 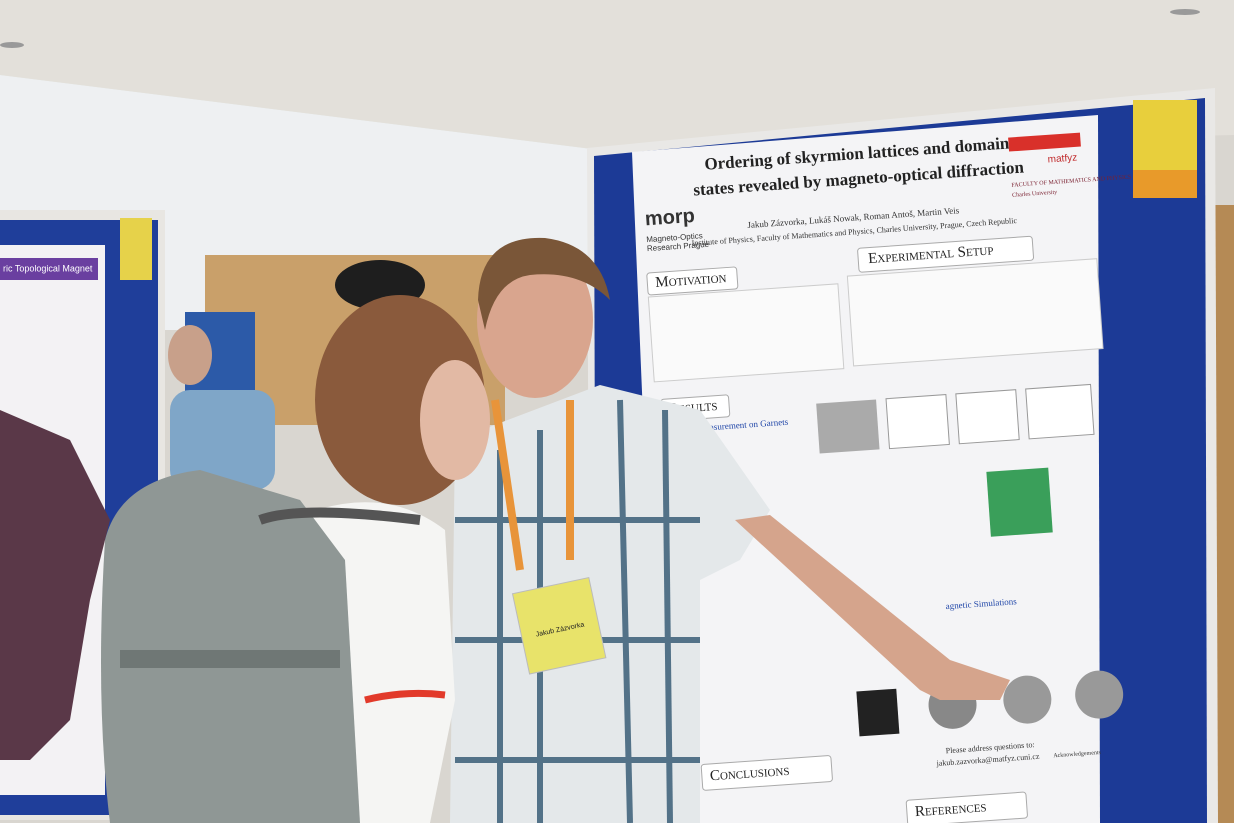 I want to click on wood-wall-right, so click(x=1224, y=514).